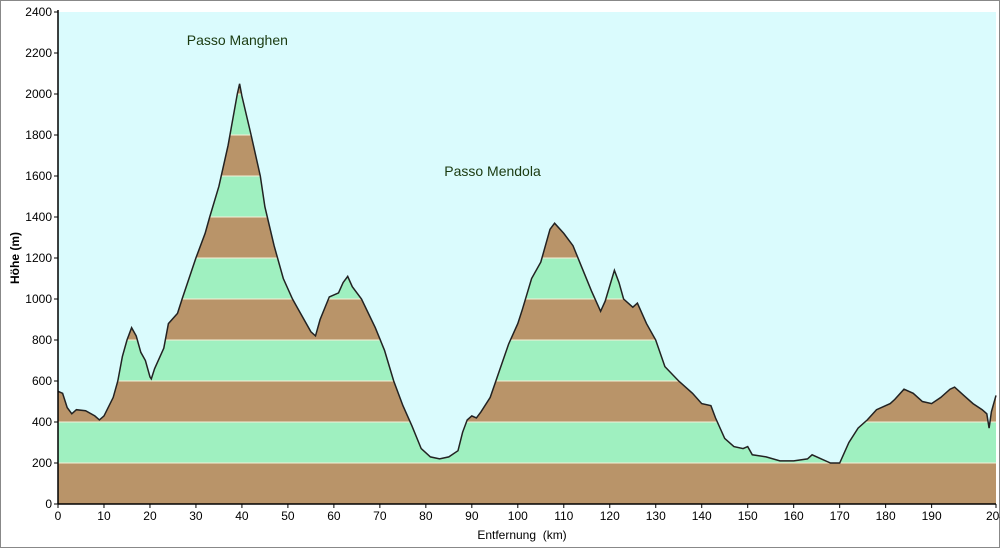 Image resolution: width=1000 pixels, height=548 pixels. What do you see at coordinates (237, 40) in the screenshot?
I see `peak-label: Passo Manghen` at bounding box center [237, 40].